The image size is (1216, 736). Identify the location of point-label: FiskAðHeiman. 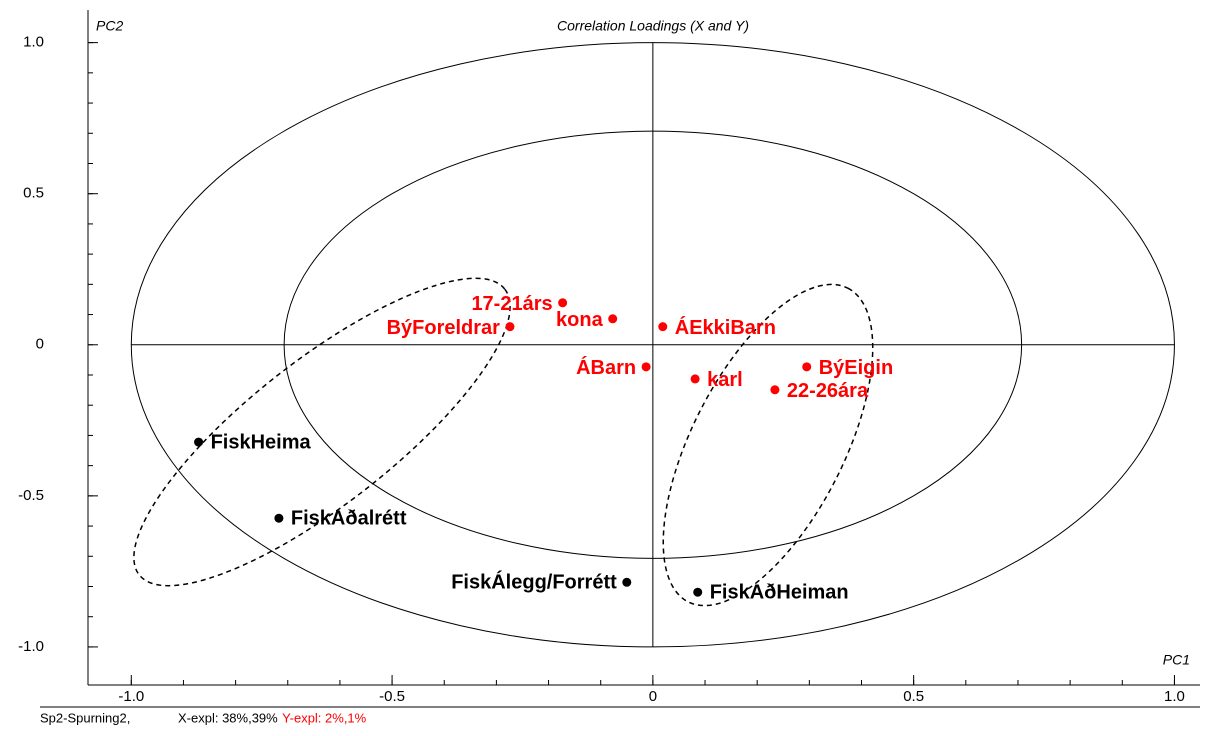
(779, 593).